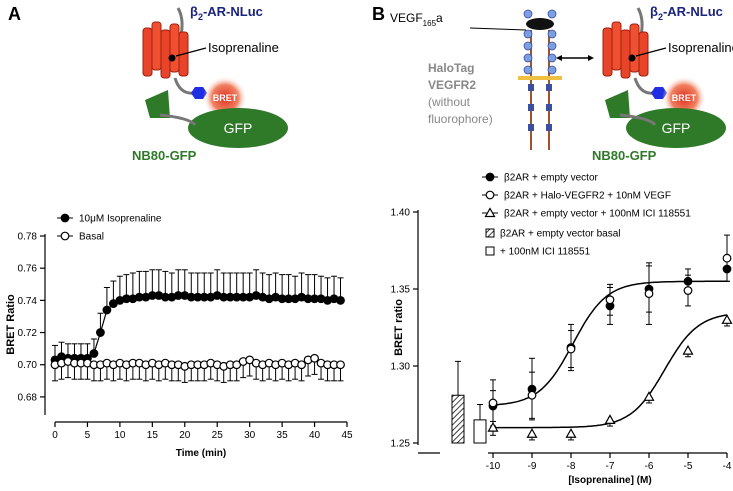 The image size is (733, 491). Describe the element at coordinates (28, 269) in the screenshot. I see `y-tick-label: 0.76` at that location.